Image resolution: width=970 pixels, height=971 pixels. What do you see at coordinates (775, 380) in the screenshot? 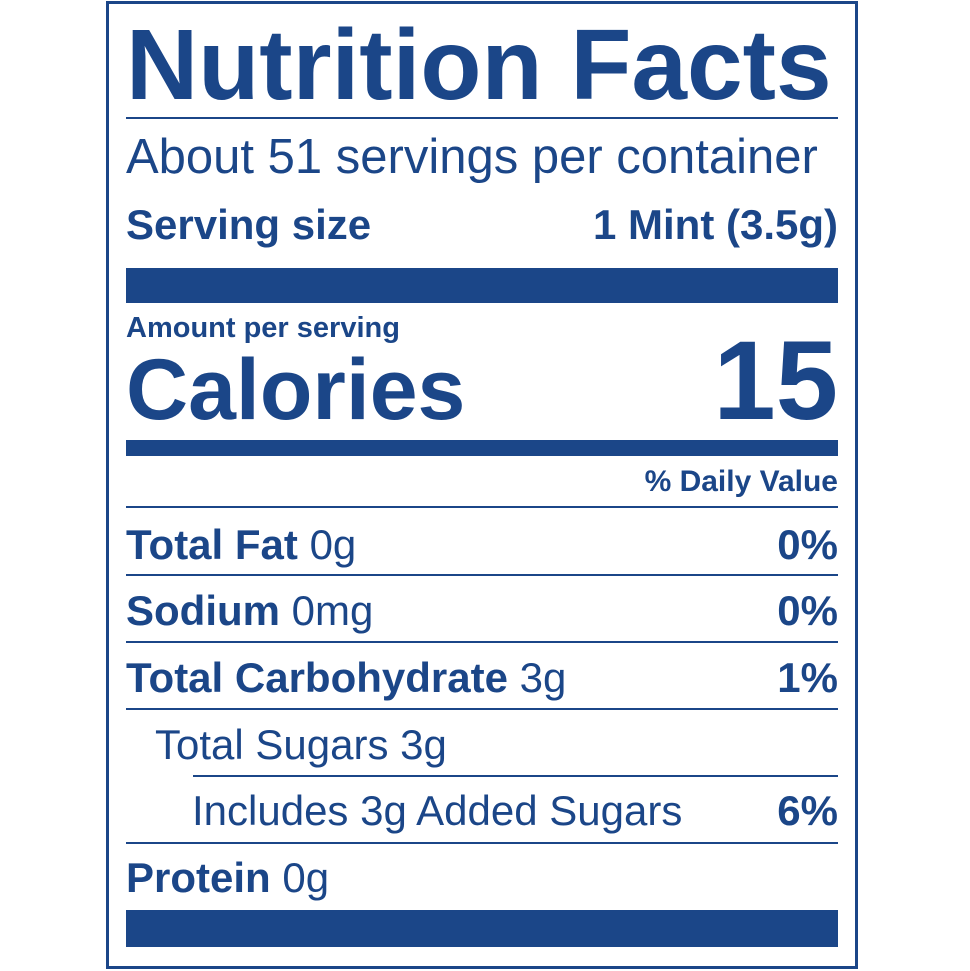
I see `calories-value: 15` at bounding box center [775, 380].